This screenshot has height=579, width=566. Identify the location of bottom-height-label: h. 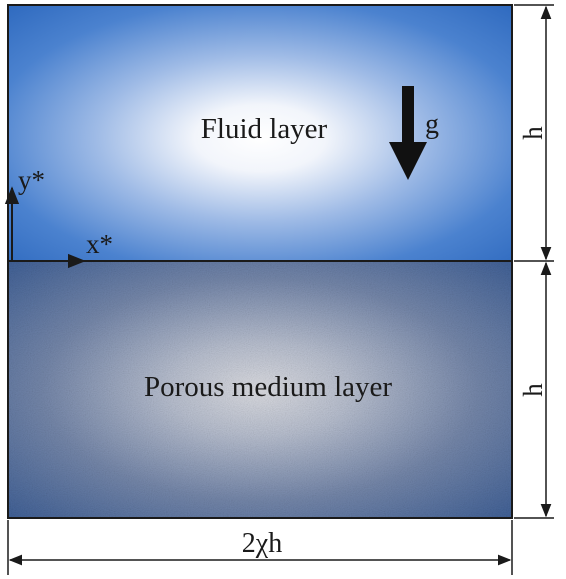
(533, 390).